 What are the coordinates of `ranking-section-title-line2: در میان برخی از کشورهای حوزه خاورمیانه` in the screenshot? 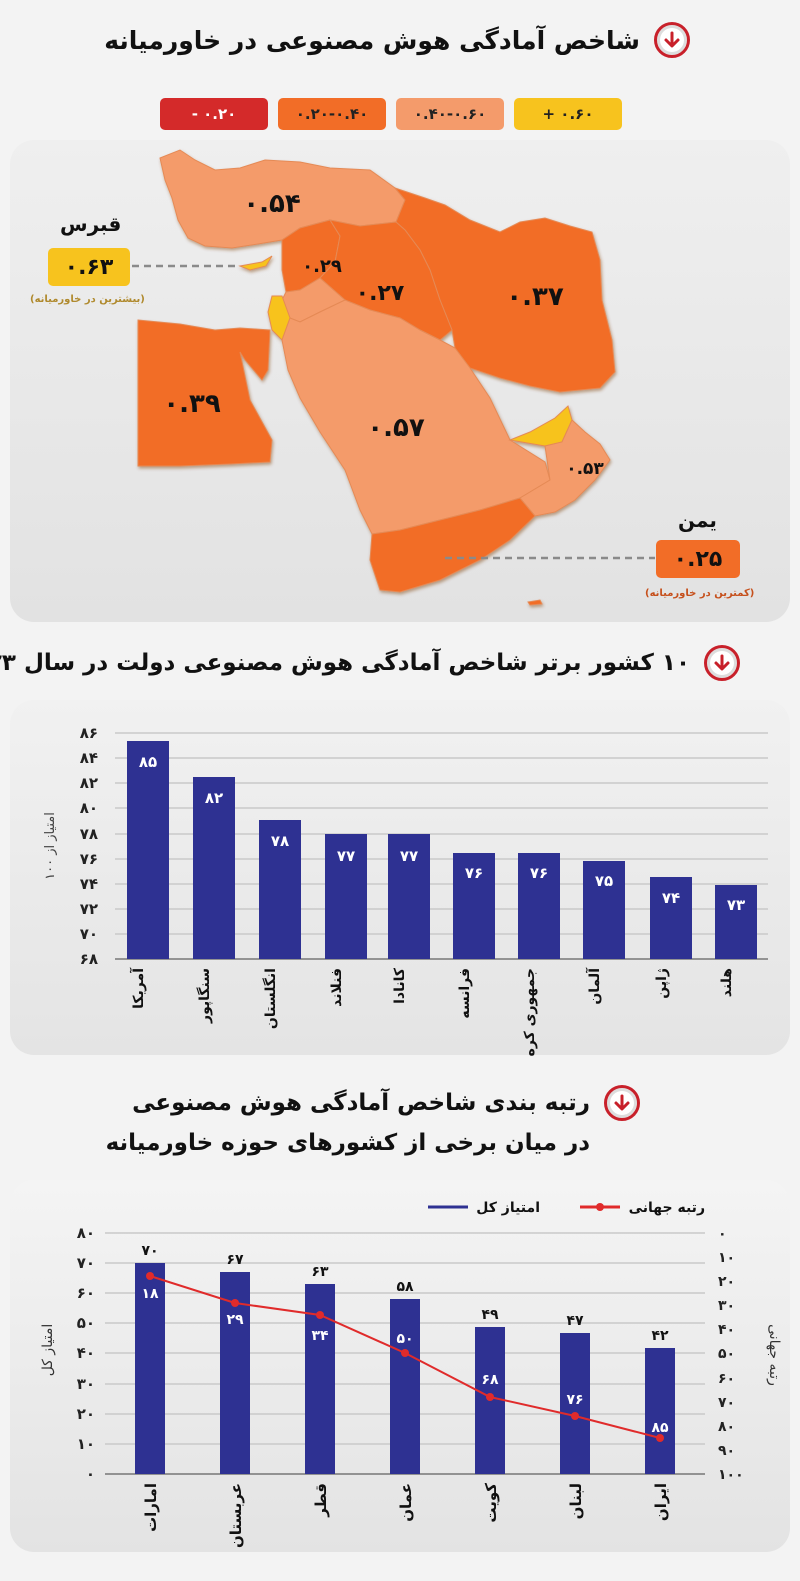 It's located at (348, 1143).